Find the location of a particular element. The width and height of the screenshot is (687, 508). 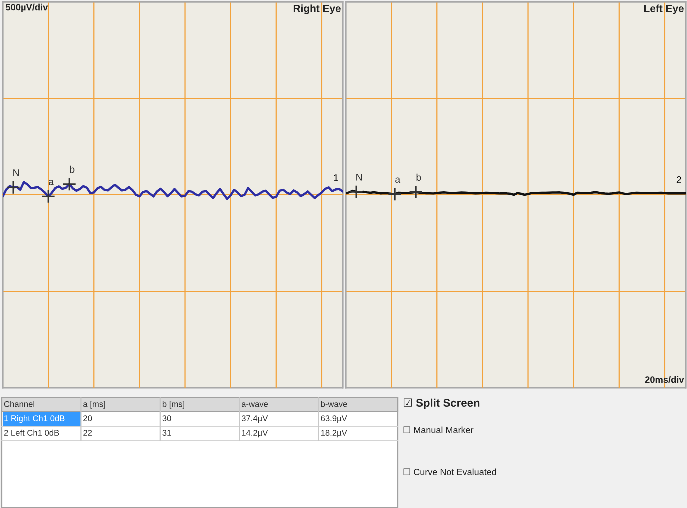

text: ☑ Split Screen is located at coordinates (442, 404).